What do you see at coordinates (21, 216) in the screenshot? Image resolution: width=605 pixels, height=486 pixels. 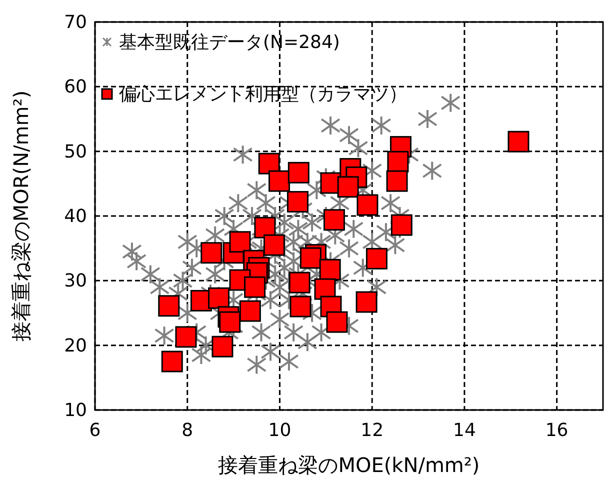 I see `y-axis-title: 接着重ね梁のMOR(N/mm²)` at bounding box center [21, 216].